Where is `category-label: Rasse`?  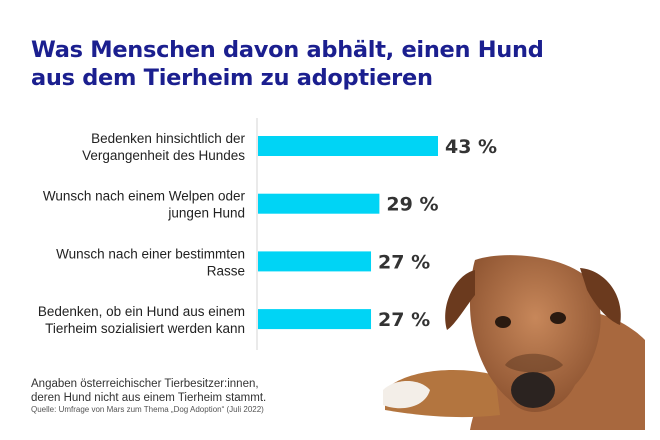
category-label: Rasse is located at coordinates (226, 270).